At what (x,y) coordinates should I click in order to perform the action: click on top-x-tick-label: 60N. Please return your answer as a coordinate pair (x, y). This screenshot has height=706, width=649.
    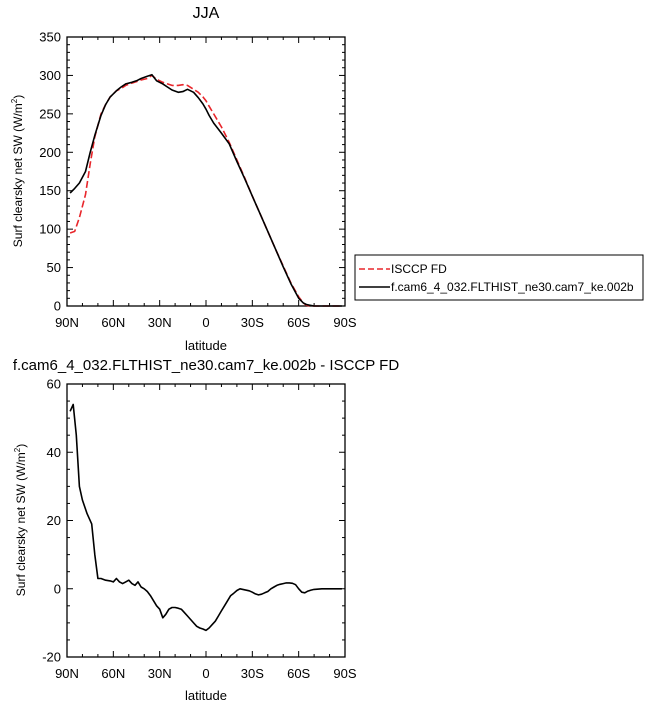
    Looking at the image, I should click on (113, 322).